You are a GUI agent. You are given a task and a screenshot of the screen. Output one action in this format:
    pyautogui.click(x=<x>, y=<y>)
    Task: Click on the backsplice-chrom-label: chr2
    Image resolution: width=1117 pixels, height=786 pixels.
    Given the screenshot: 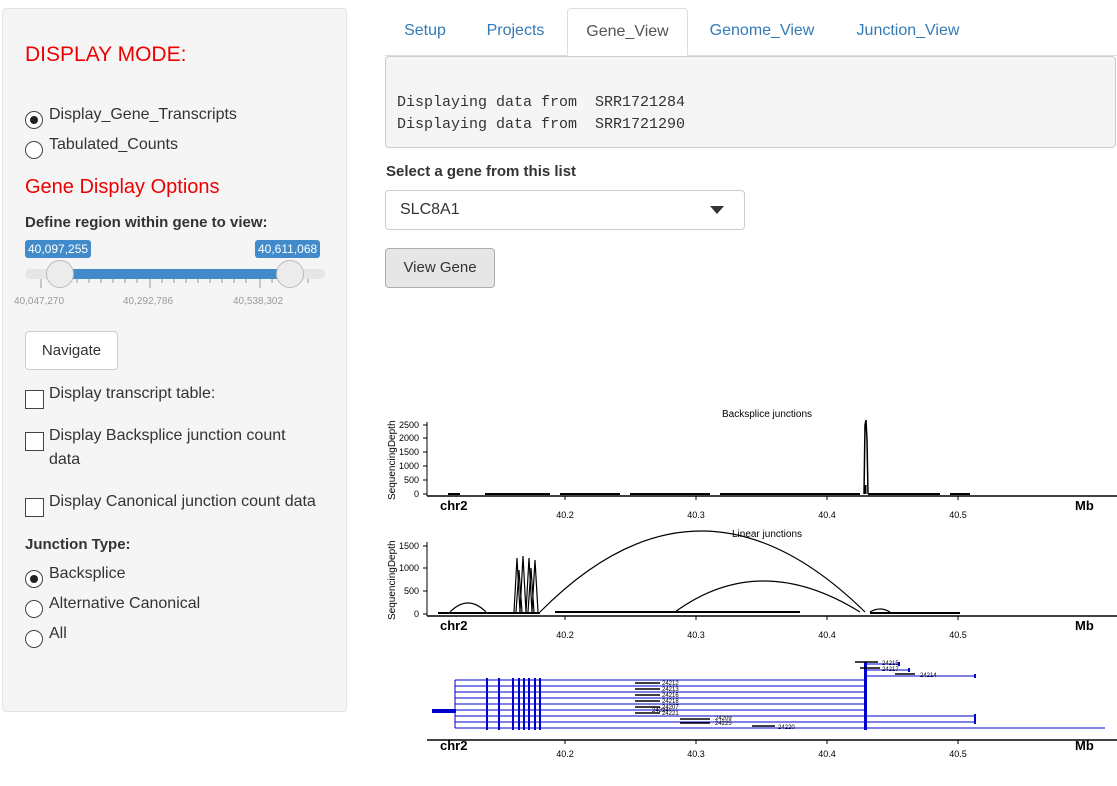 What is the action you would take?
    pyautogui.click(x=453, y=505)
    